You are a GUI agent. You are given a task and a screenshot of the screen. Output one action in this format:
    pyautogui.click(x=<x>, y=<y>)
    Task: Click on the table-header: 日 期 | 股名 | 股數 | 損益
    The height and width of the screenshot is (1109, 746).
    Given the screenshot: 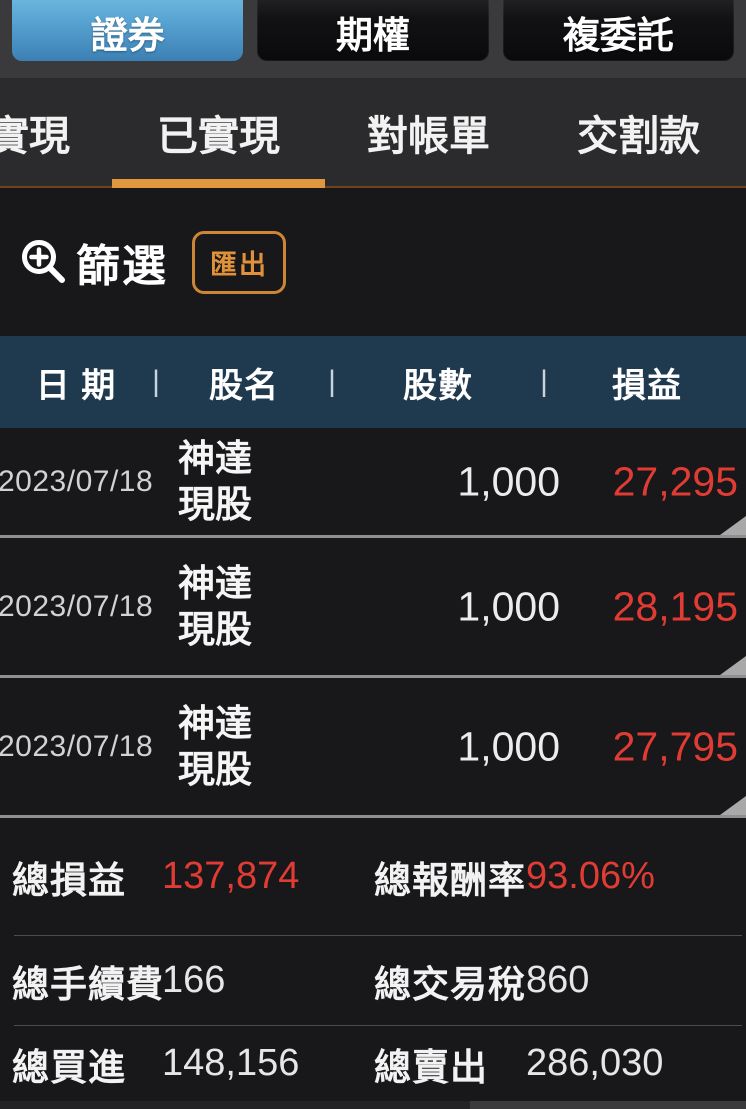 What is the action you would take?
    pyautogui.click(x=373, y=382)
    